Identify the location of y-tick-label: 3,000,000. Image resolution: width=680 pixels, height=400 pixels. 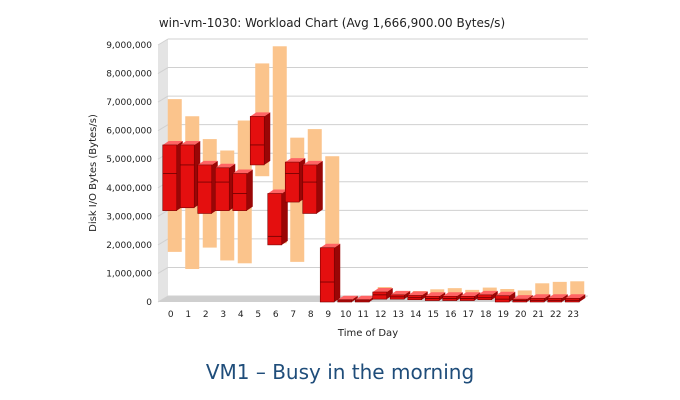
(129, 217).